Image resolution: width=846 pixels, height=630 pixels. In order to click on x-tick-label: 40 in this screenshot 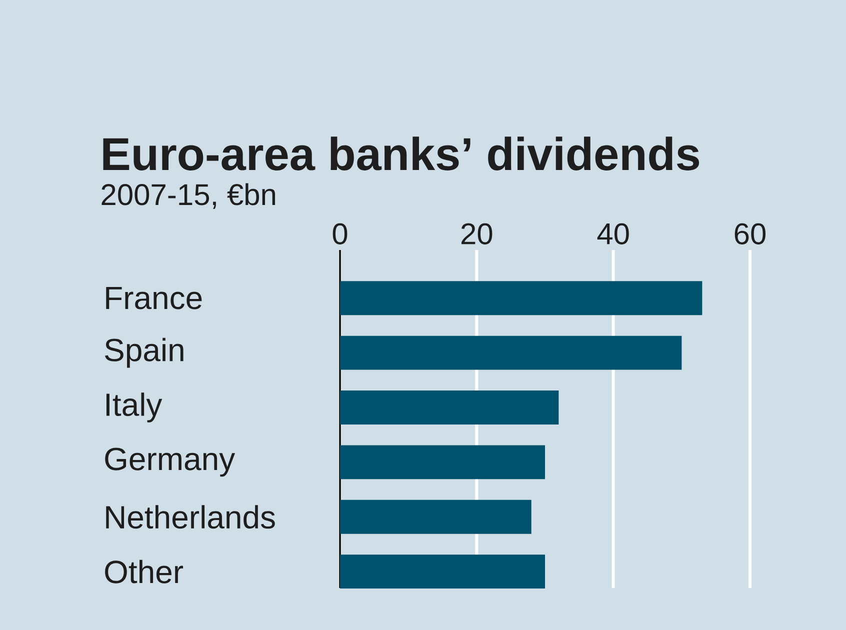, I will do `click(613, 233)`.